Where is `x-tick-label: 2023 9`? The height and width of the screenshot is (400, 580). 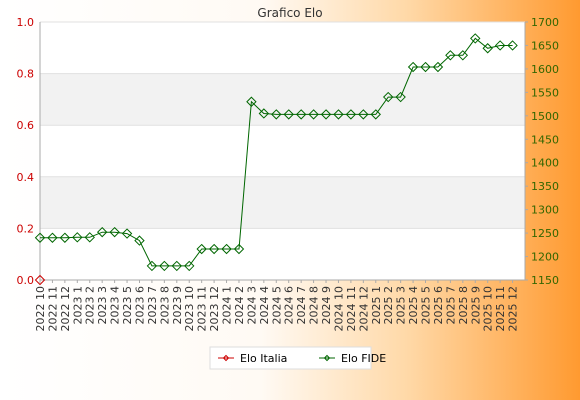
x-tick-label: 2023 9 is located at coordinates (177, 305).